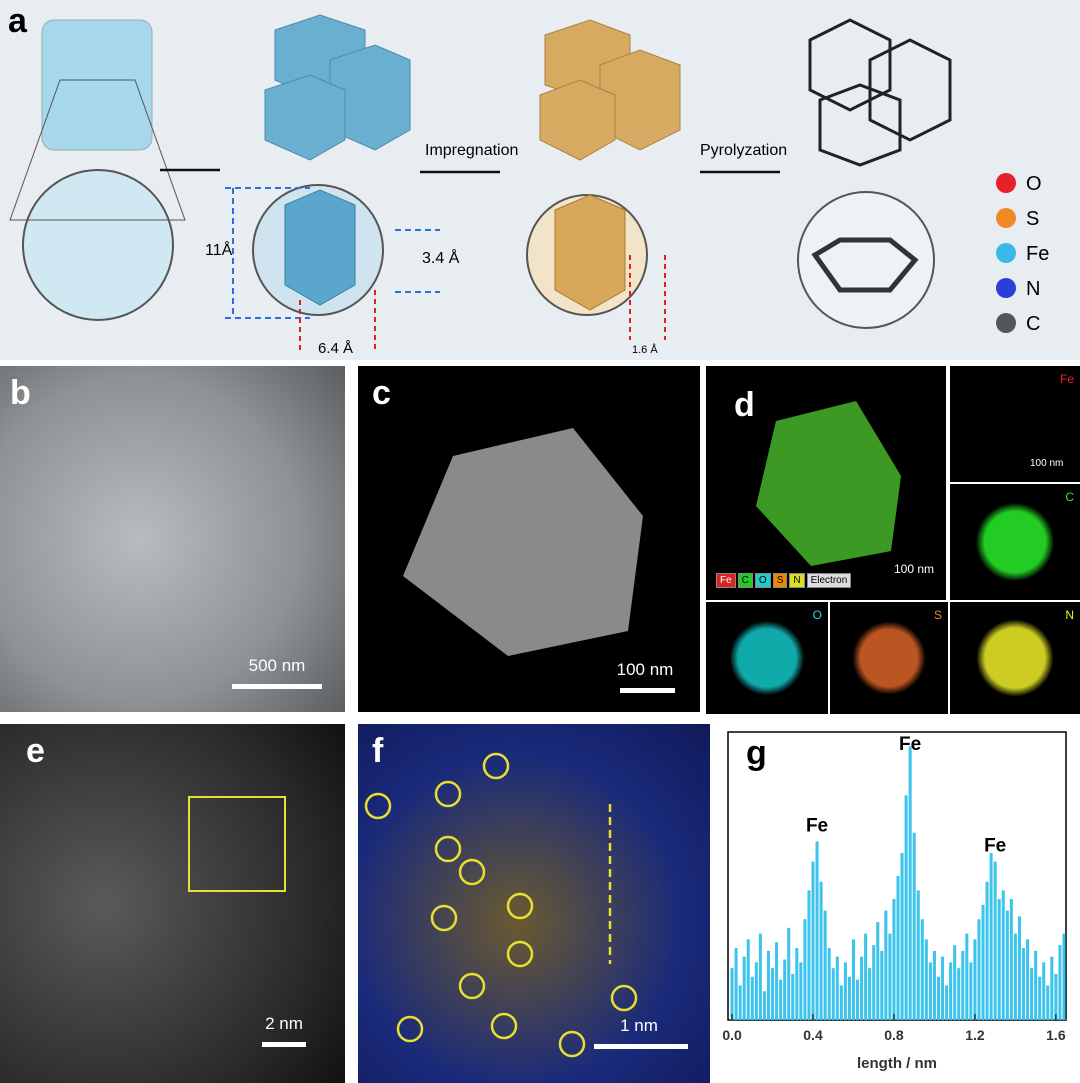 This screenshot has height=1083, width=1080. What do you see at coordinates (756, 753) in the screenshot?
I see `panel-label: g` at bounding box center [756, 753].